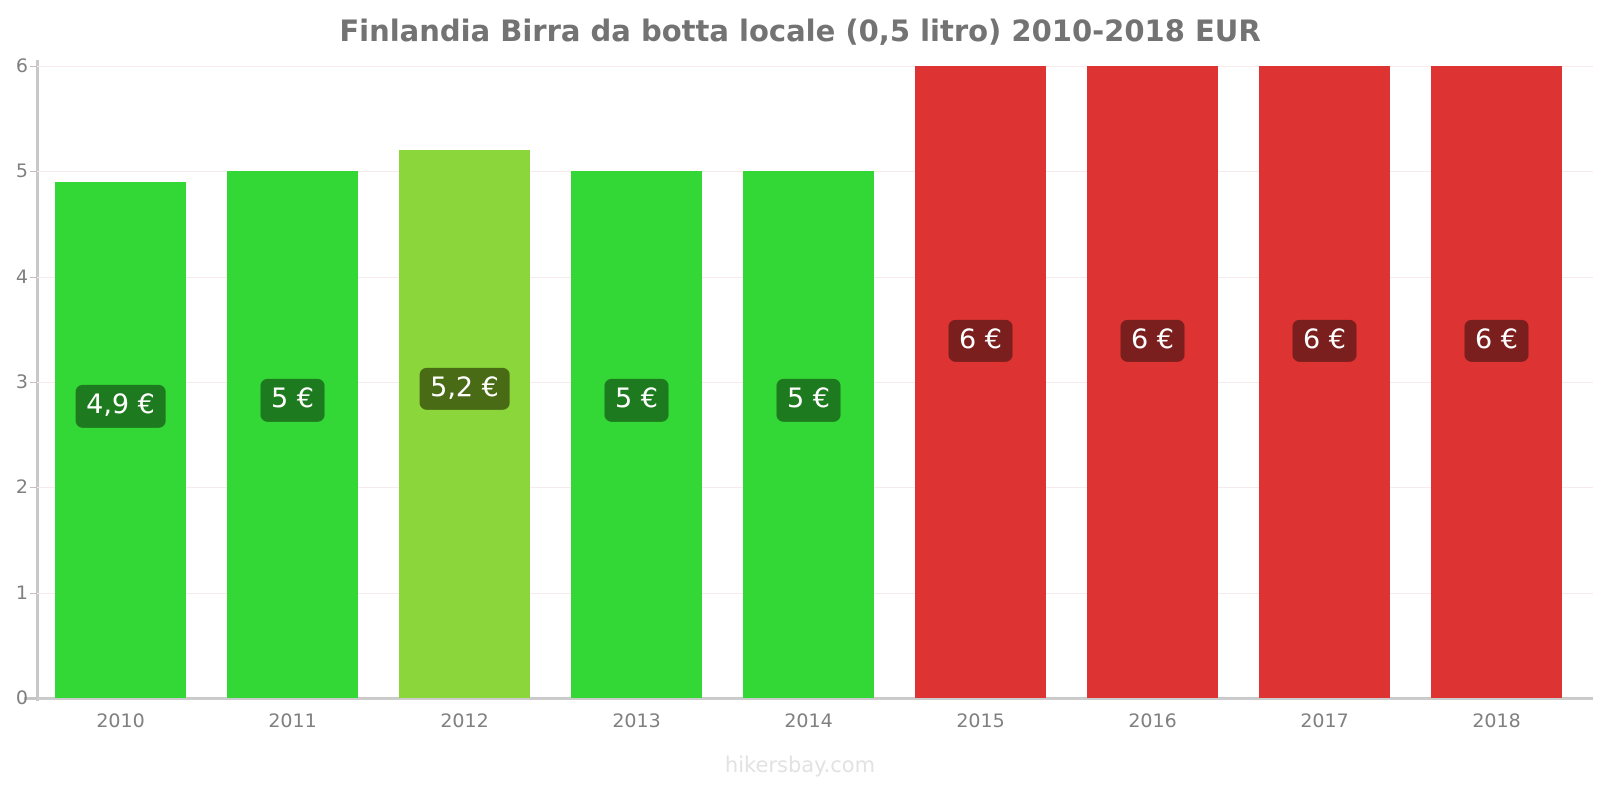 This screenshot has width=1600, height=800. I want to click on bar-2018: 6 €, so click(1496, 382).